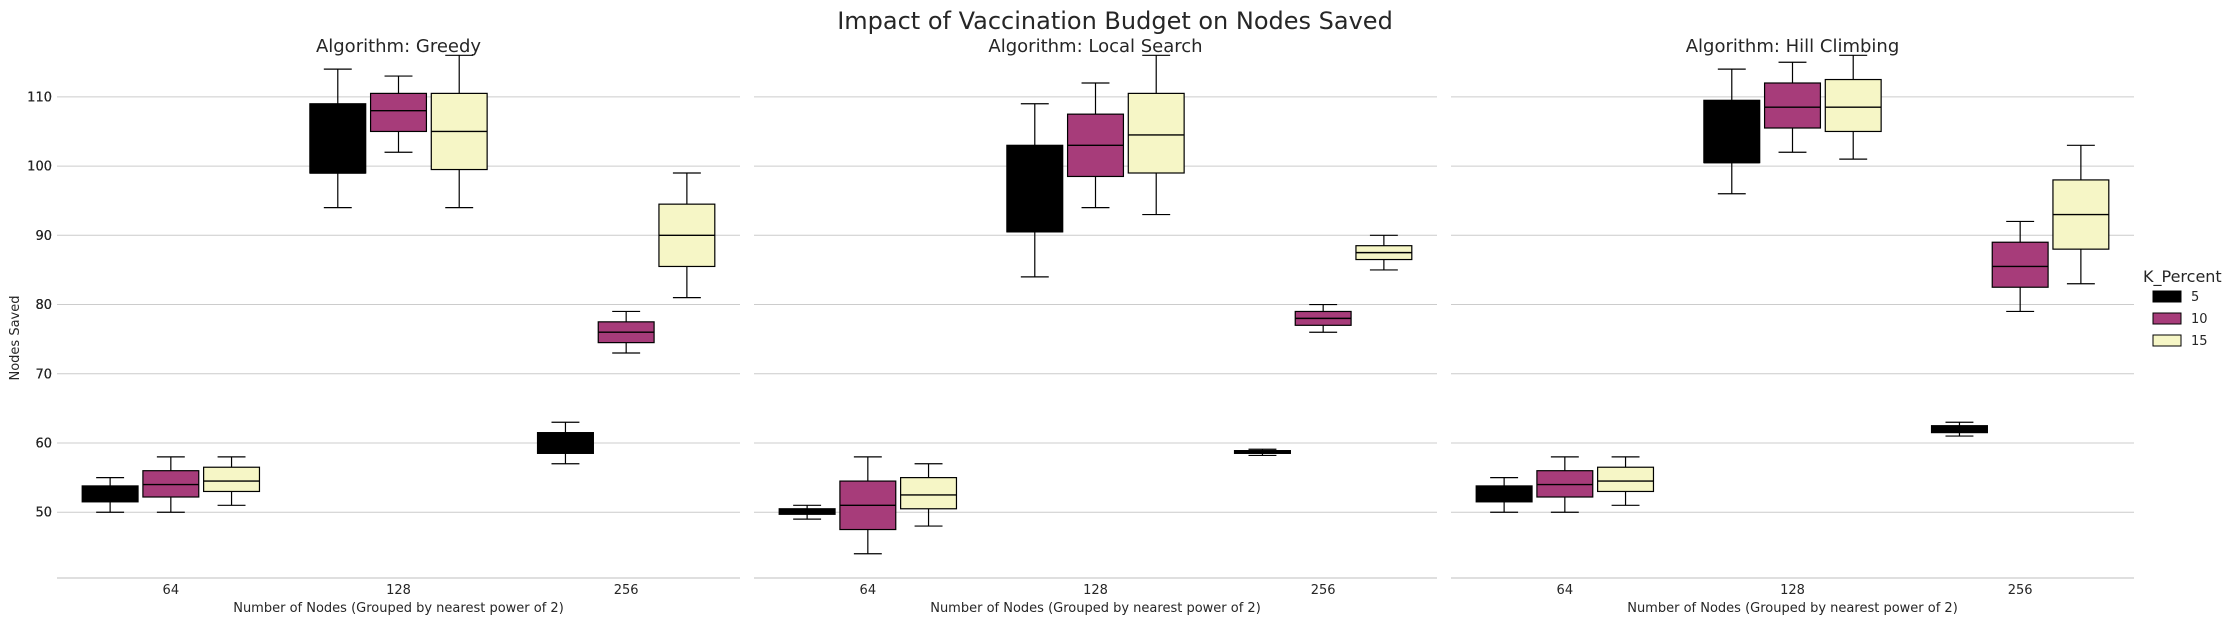 The height and width of the screenshot is (628, 2231). Describe the element at coordinates (398, 46) in the screenshot. I see `panel-title: Algorithm: Greedy` at that location.